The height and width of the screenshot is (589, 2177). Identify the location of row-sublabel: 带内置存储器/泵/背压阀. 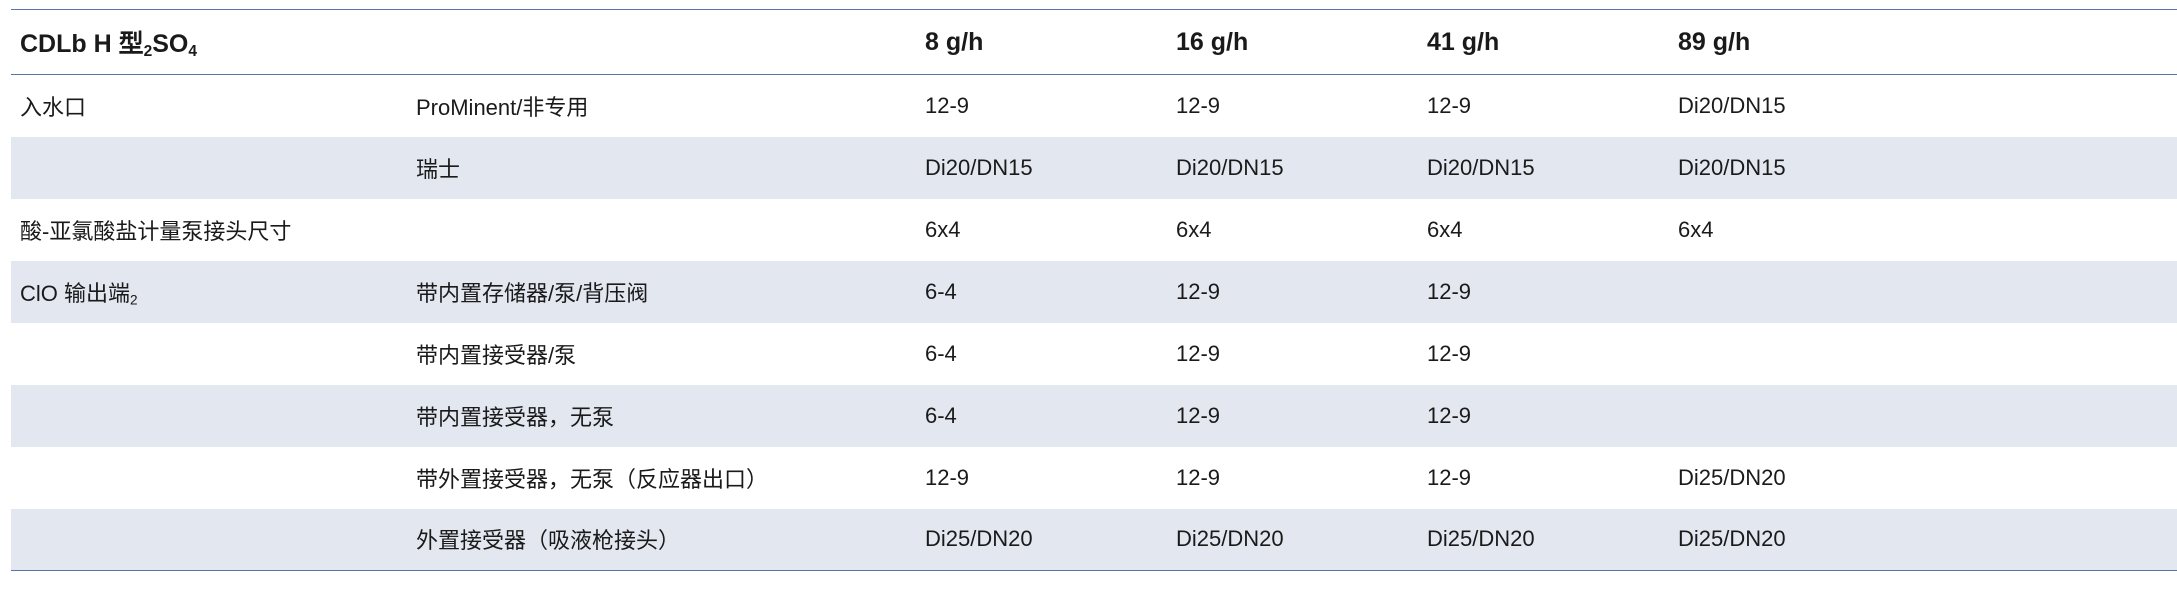
(532, 293).